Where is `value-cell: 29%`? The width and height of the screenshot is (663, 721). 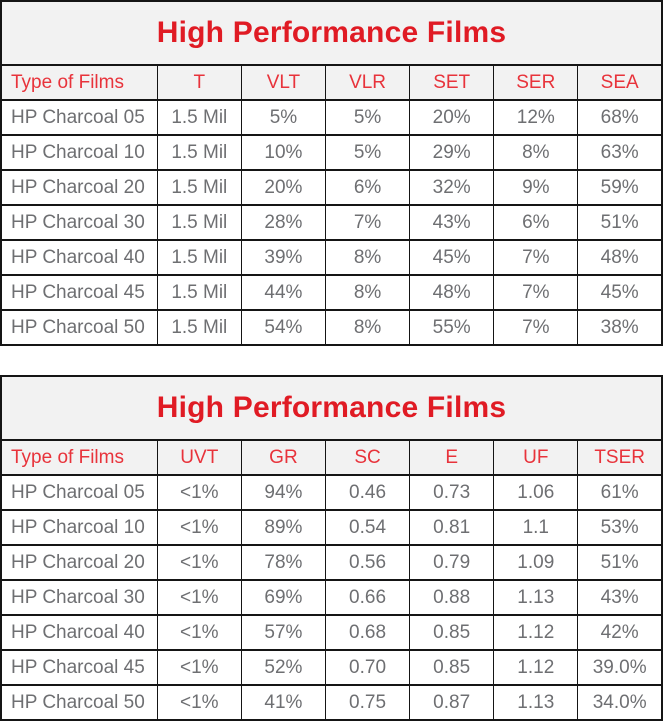 value-cell: 29% is located at coordinates (451, 152).